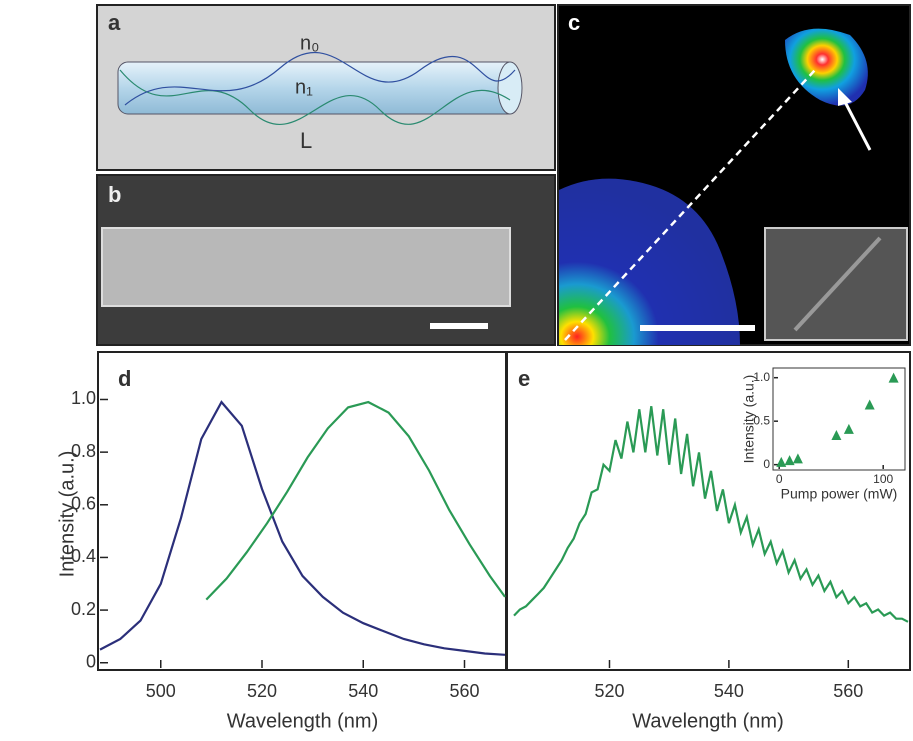 Image resolution: width=913 pixels, height=741 pixels. What do you see at coordinates (306, 140) in the screenshot?
I see `annotation: L` at bounding box center [306, 140].